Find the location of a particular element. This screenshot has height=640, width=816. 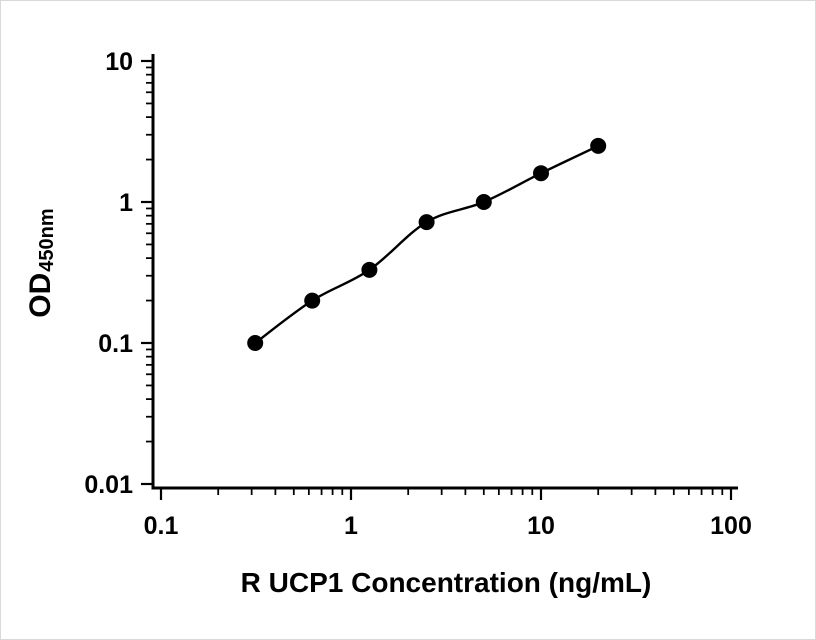

x-axis-label: R UCP1 Concentration (ng/mL) is located at coordinates (446, 582).